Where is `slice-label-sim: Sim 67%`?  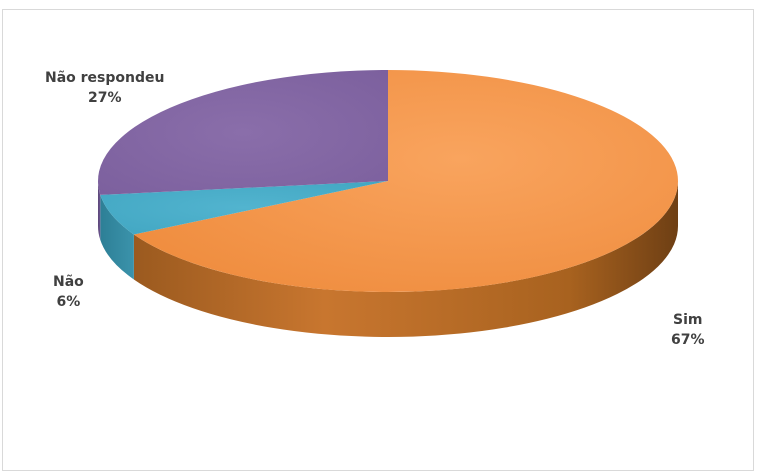
slice-label-sim: Sim 67% is located at coordinates (688, 330).